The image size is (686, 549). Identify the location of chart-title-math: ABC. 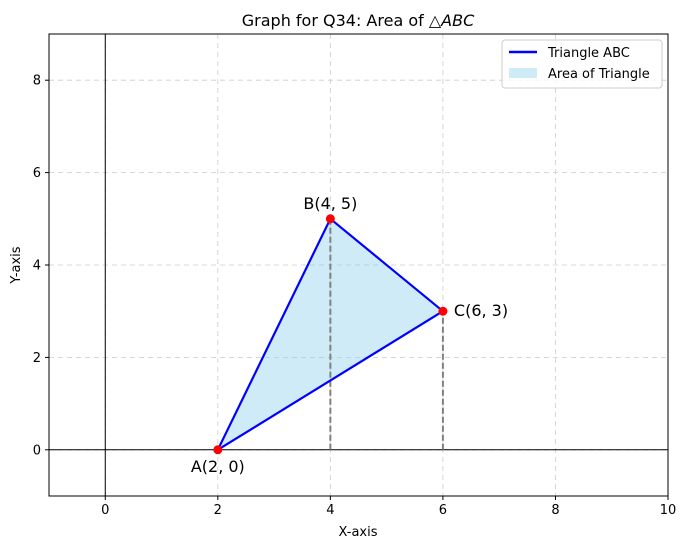
(457, 20).